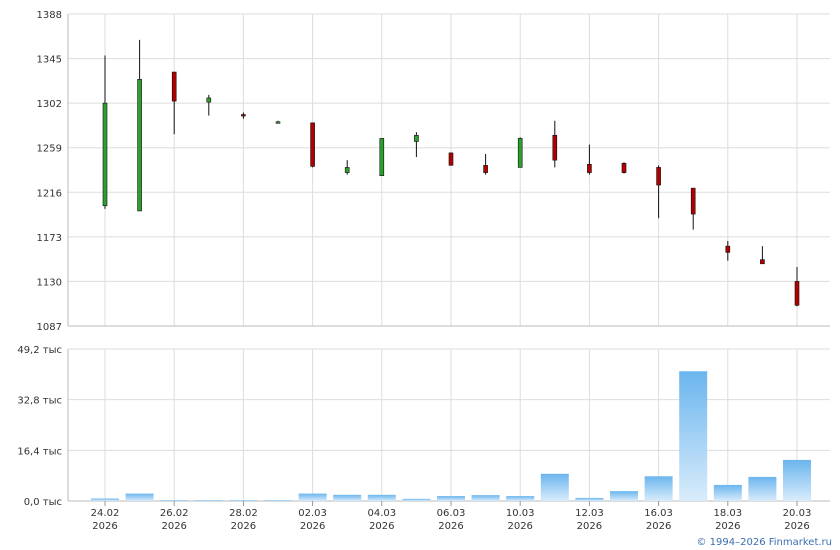 The height and width of the screenshot is (550, 840). I want to click on volume-tick-label: 32,8 тыс, so click(39, 401).